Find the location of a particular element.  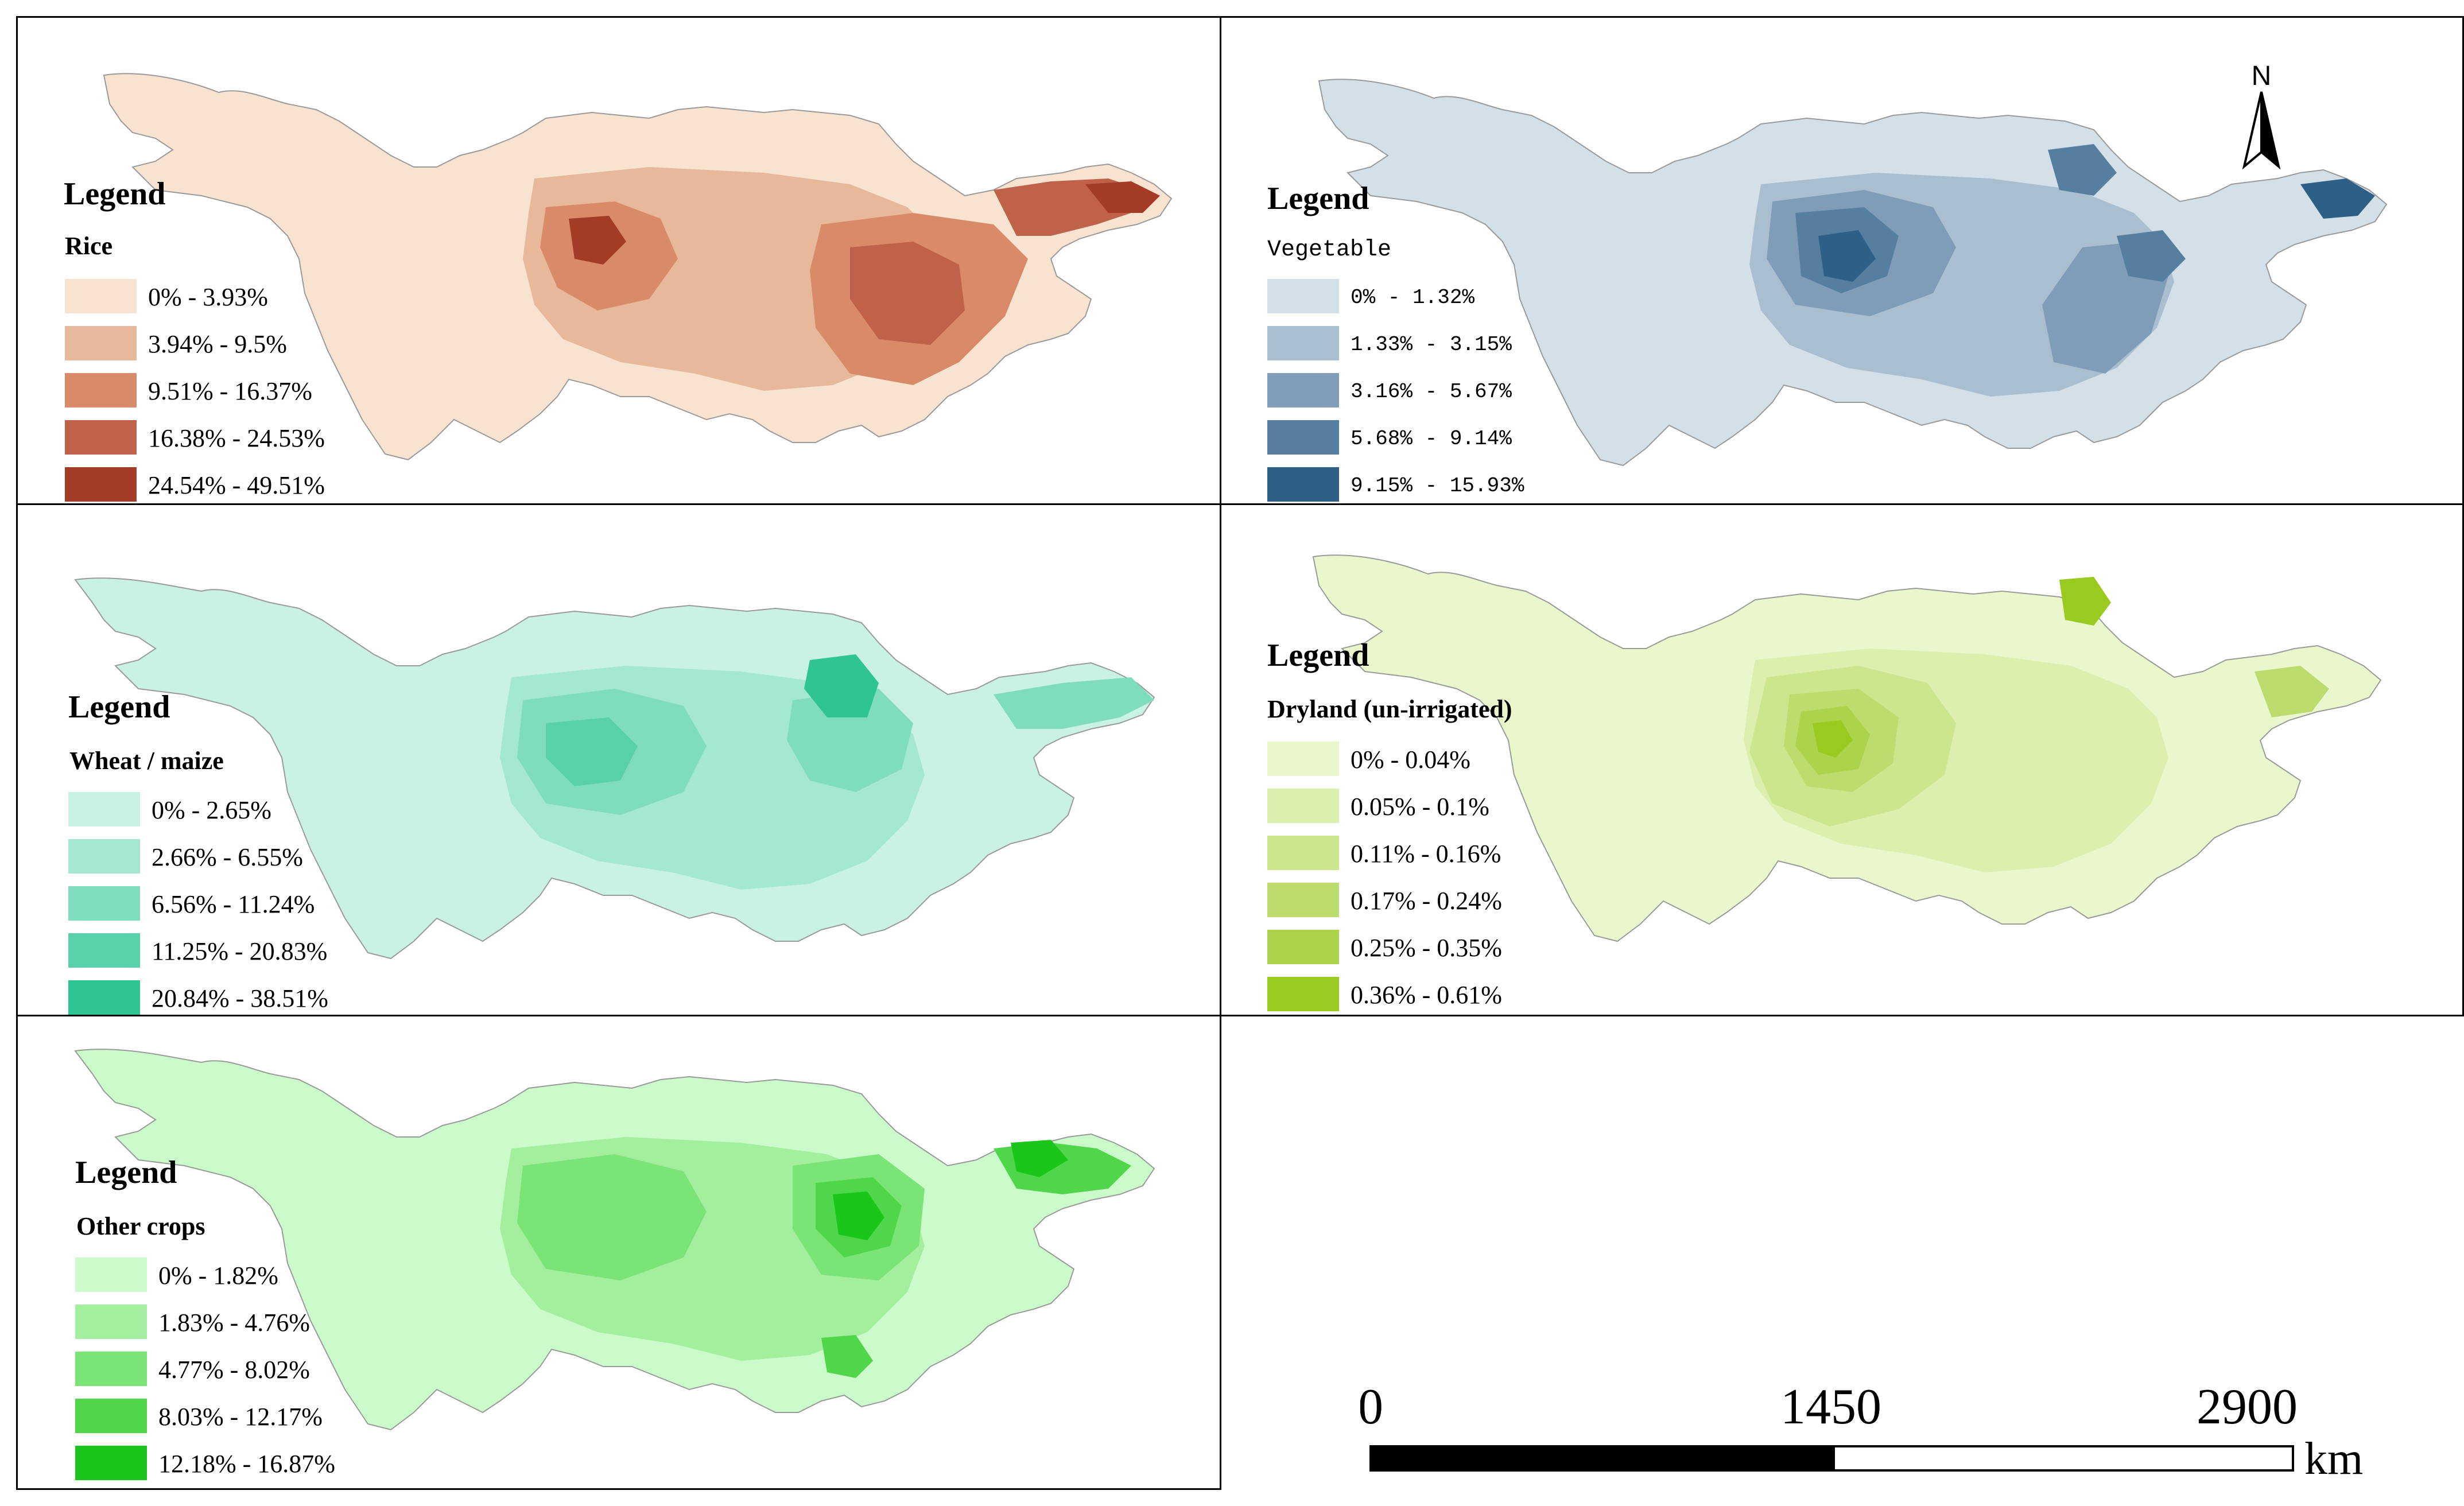

legend-subtitle: Dryland (un-irrigated) is located at coordinates (1390, 709).